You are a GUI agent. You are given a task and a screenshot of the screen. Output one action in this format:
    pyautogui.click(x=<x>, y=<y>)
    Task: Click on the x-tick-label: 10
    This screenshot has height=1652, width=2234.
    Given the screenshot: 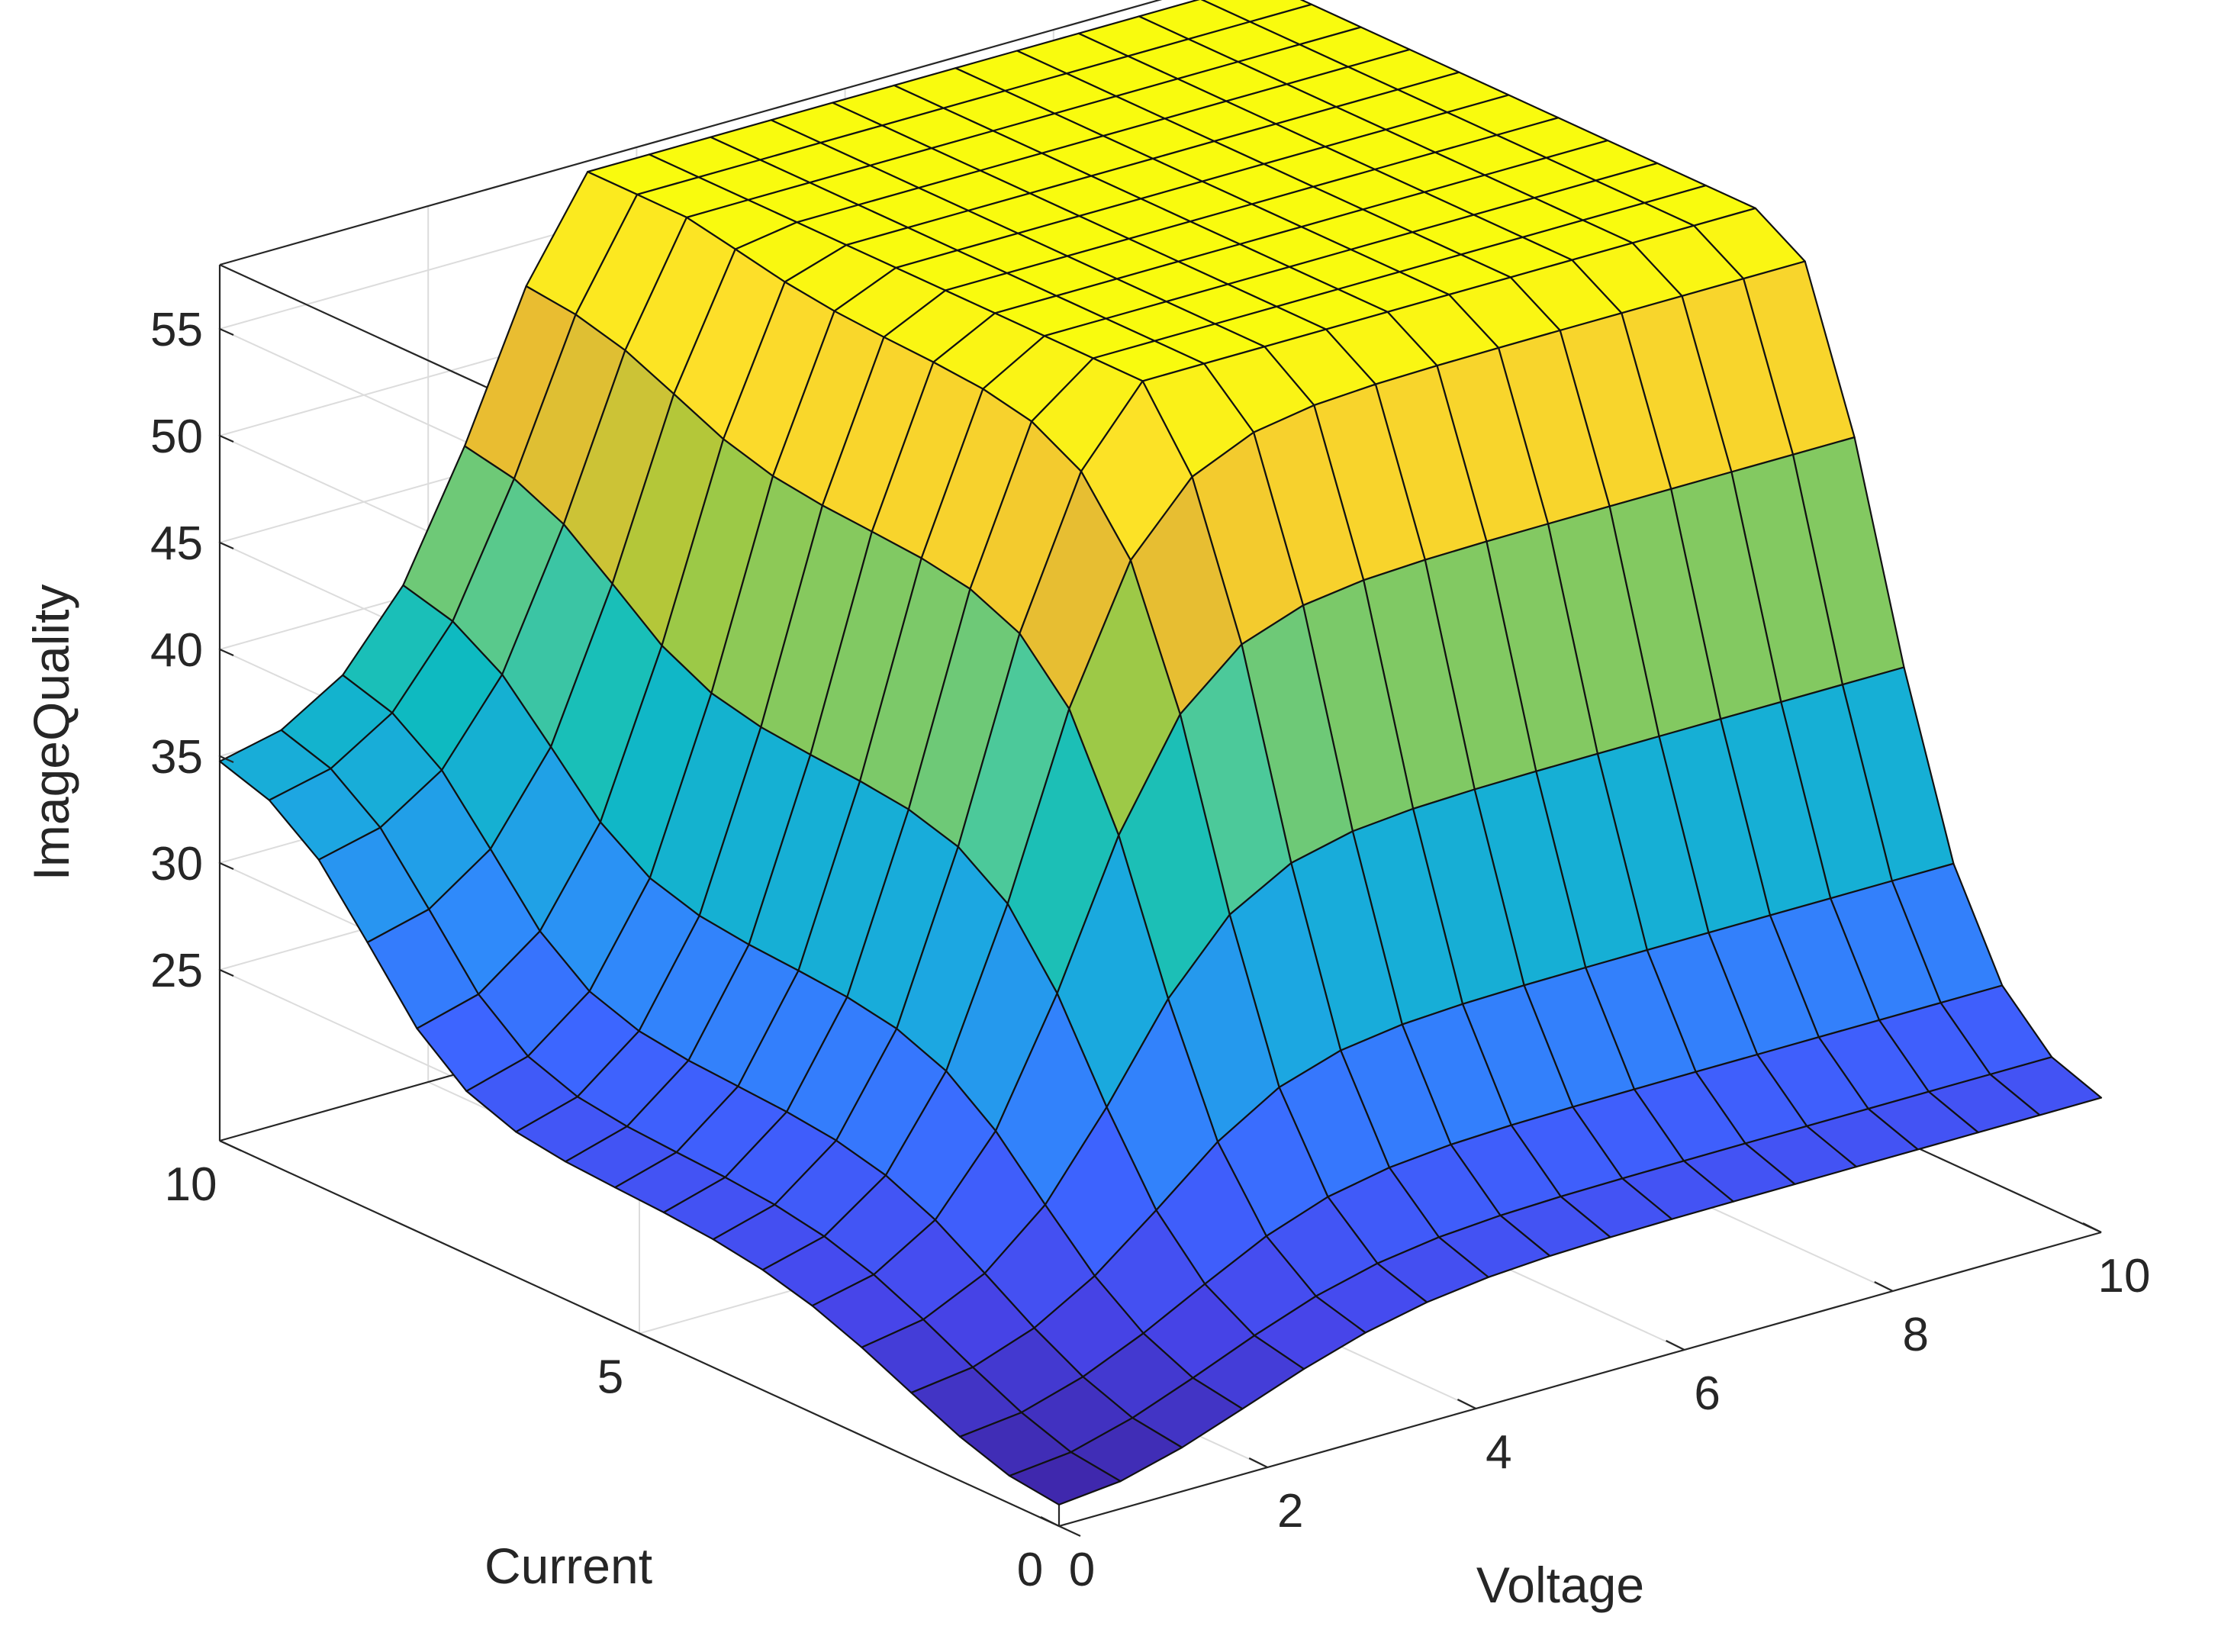 What is the action you would take?
    pyautogui.click(x=2124, y=1276)
    